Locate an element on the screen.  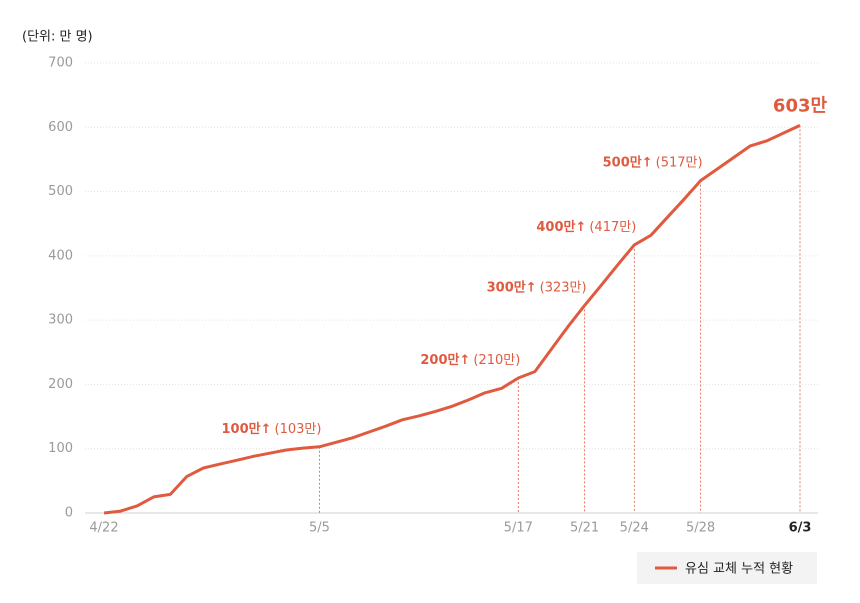
y-tick-label: 400 is located at coordinates (60, 255).